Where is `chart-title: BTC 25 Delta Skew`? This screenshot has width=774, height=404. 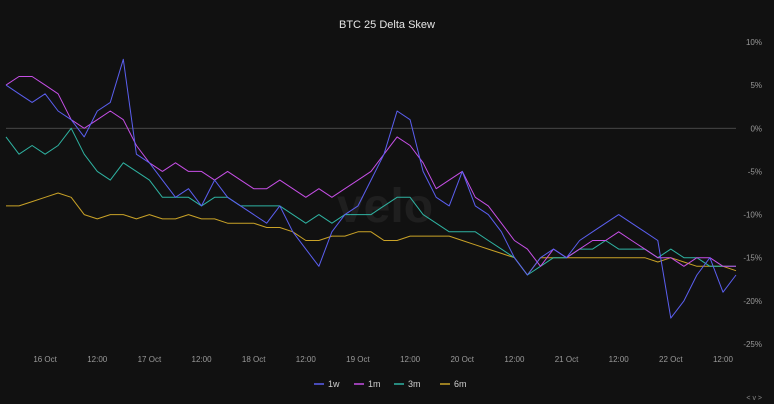 chart-title: BTC 25 Delta Skew is located at coordinates (387, 25).